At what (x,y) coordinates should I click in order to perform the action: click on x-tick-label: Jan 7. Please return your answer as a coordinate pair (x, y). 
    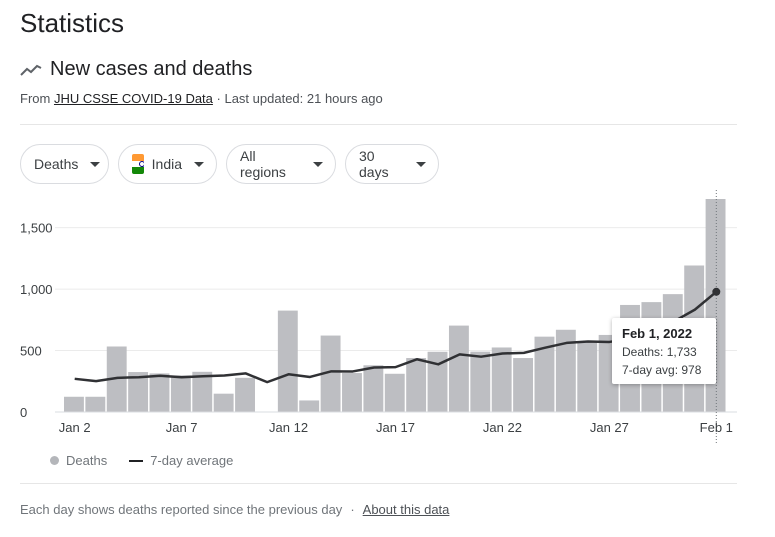
    Looking at the image, I should click on (182, 427).